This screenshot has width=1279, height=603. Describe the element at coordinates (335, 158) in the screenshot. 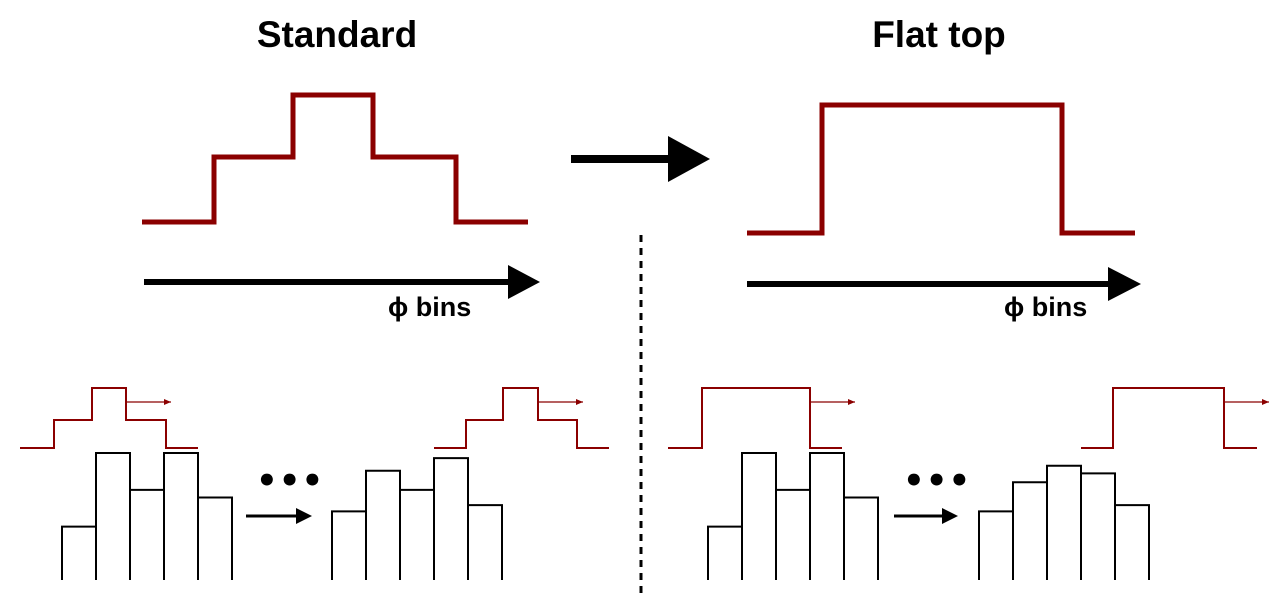

I see `standard-kernel-shape` at that location.